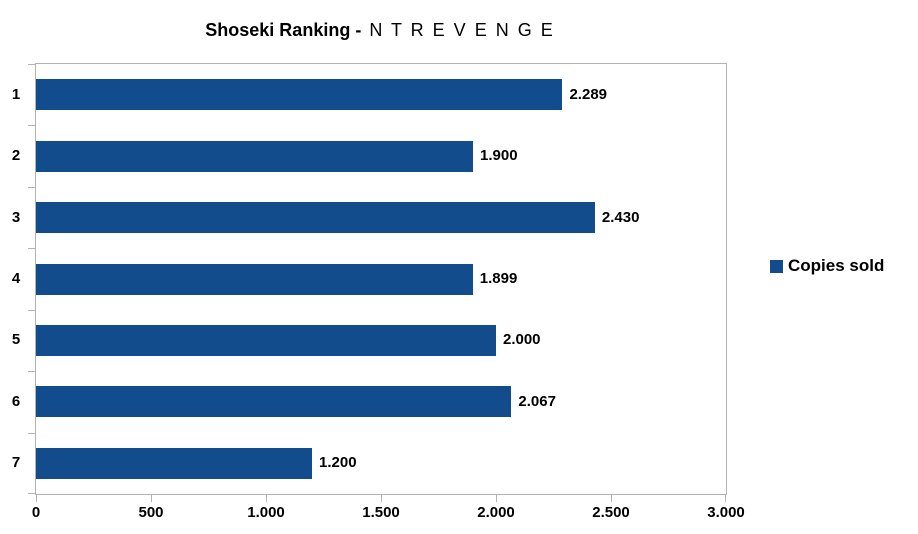  Describe the element at coordinates (537, 401) in the screenshot. I see `value-label: 2.067` at that location.